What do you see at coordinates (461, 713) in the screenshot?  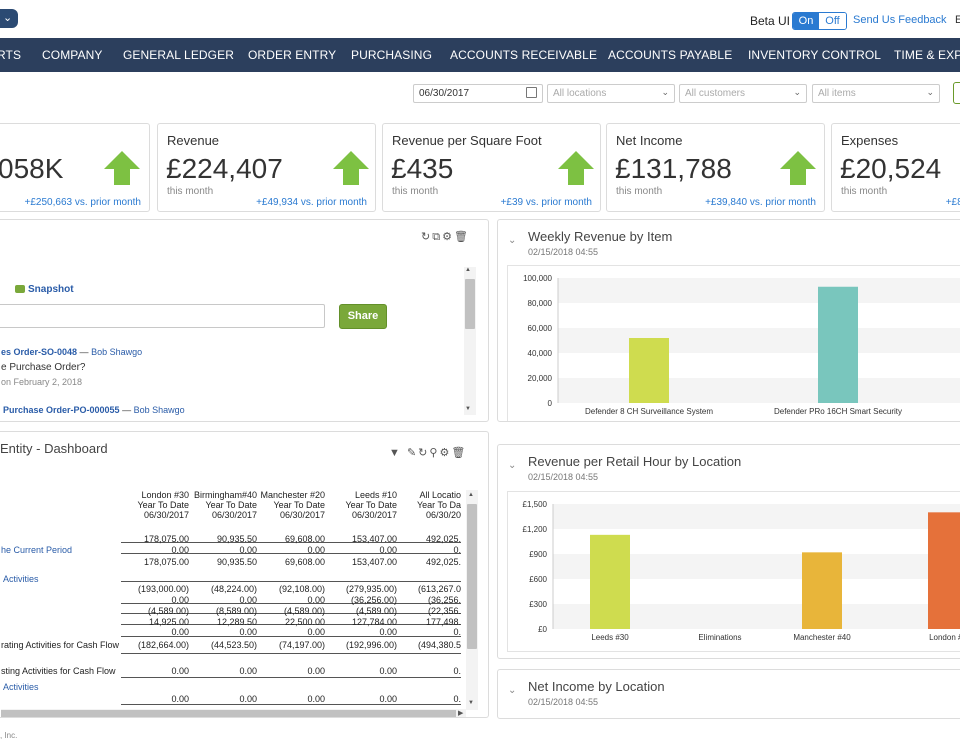 I see `scroll-right-icon: ▶` at bounding box center [461, 713].